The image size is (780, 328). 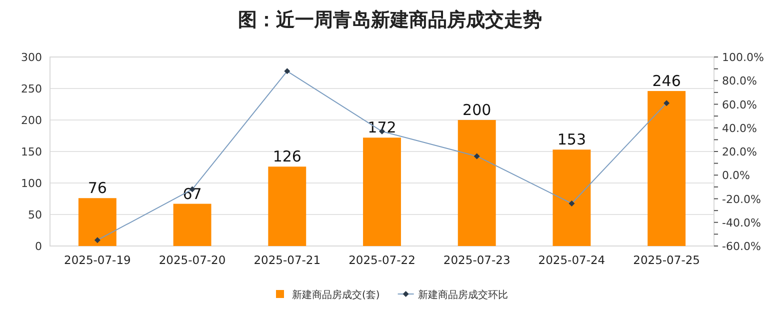 I want to click on x-tick-label: 2025-07-25, so click(x=666, y=260).